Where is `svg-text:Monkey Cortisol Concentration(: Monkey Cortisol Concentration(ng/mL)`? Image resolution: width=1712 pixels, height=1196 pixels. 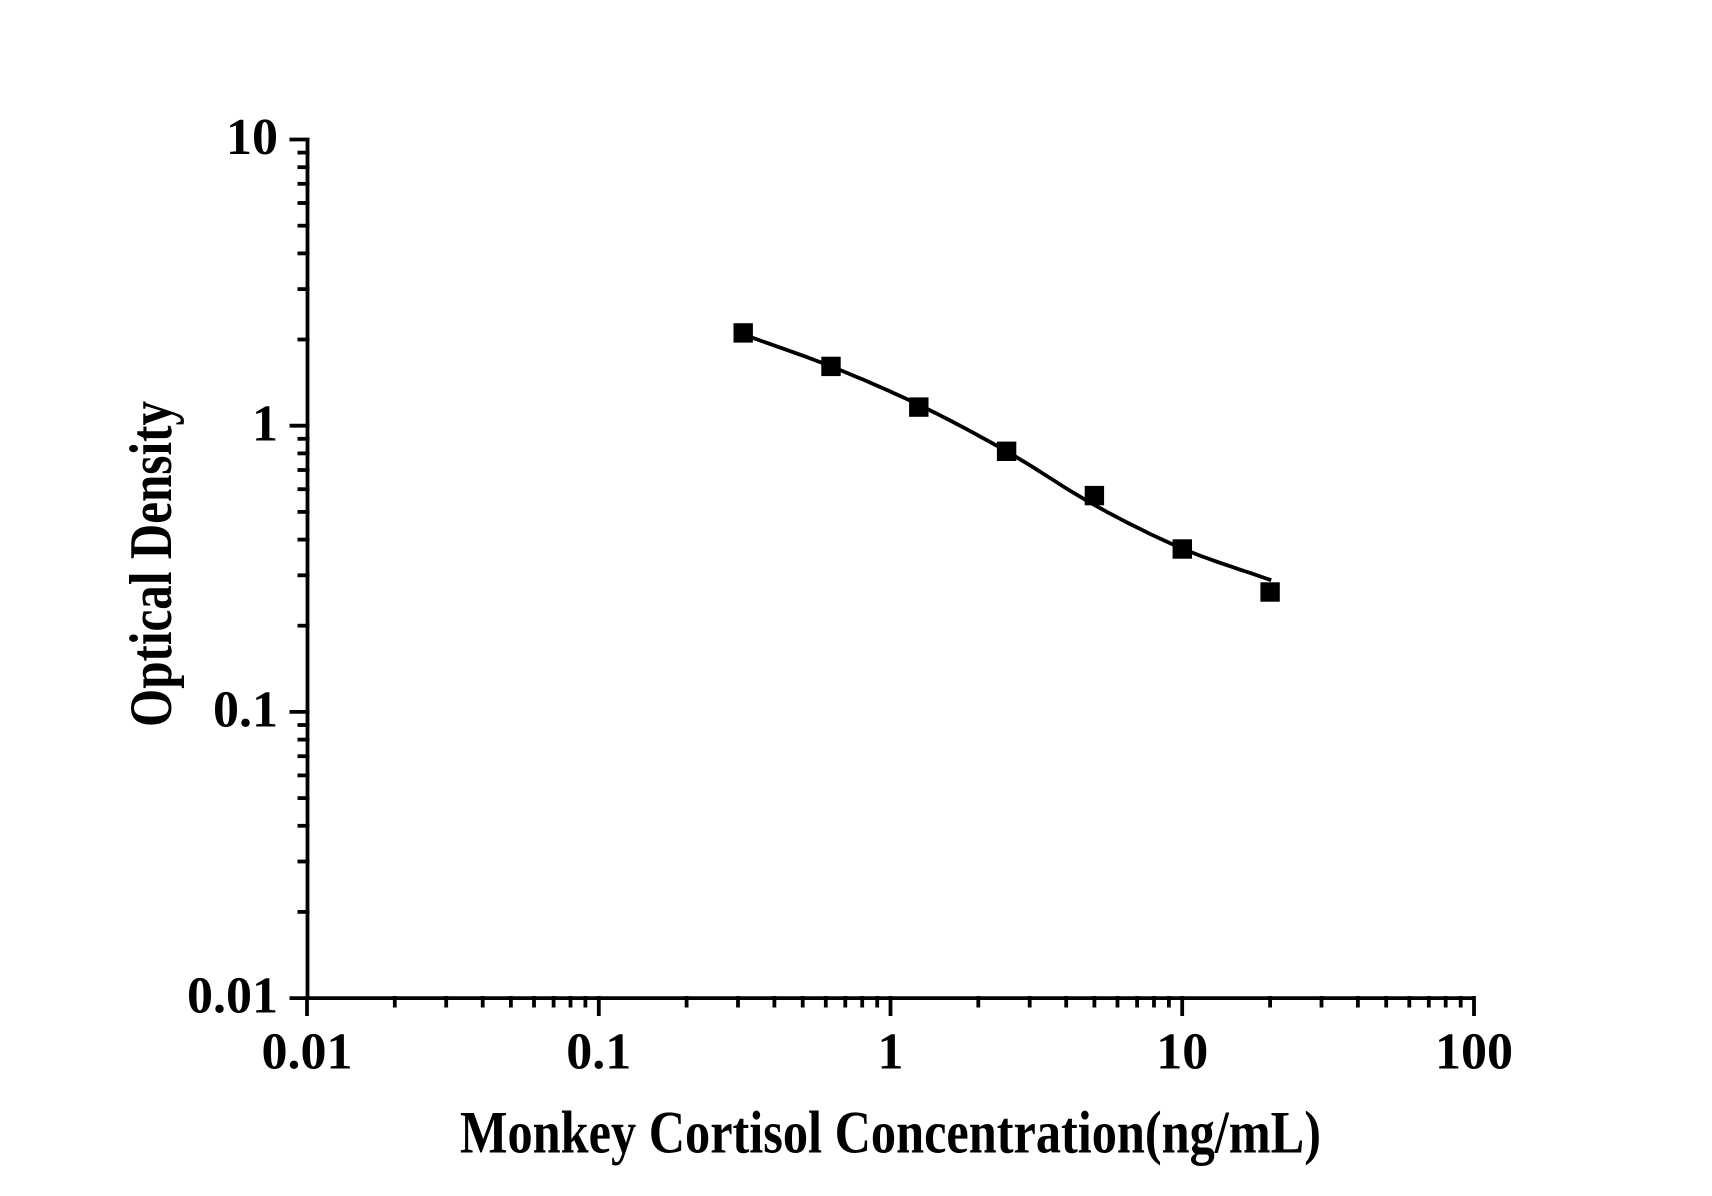
svg-text:Monkey Cortisol Concentration(: Monkey Cortisol Concentration(ng/mL) is located at coordinates (890, 1133).